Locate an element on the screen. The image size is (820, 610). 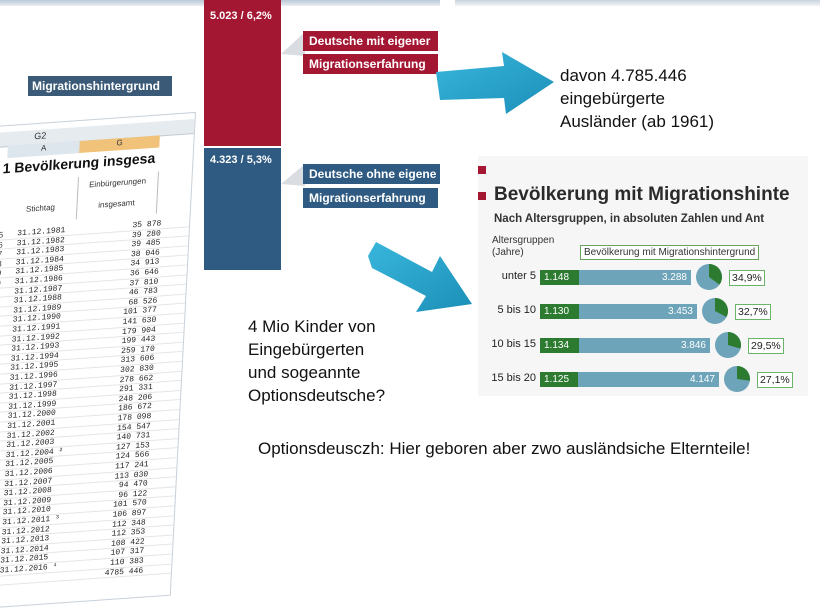
cell-ref: G2 is located at coordinates (40, 135).